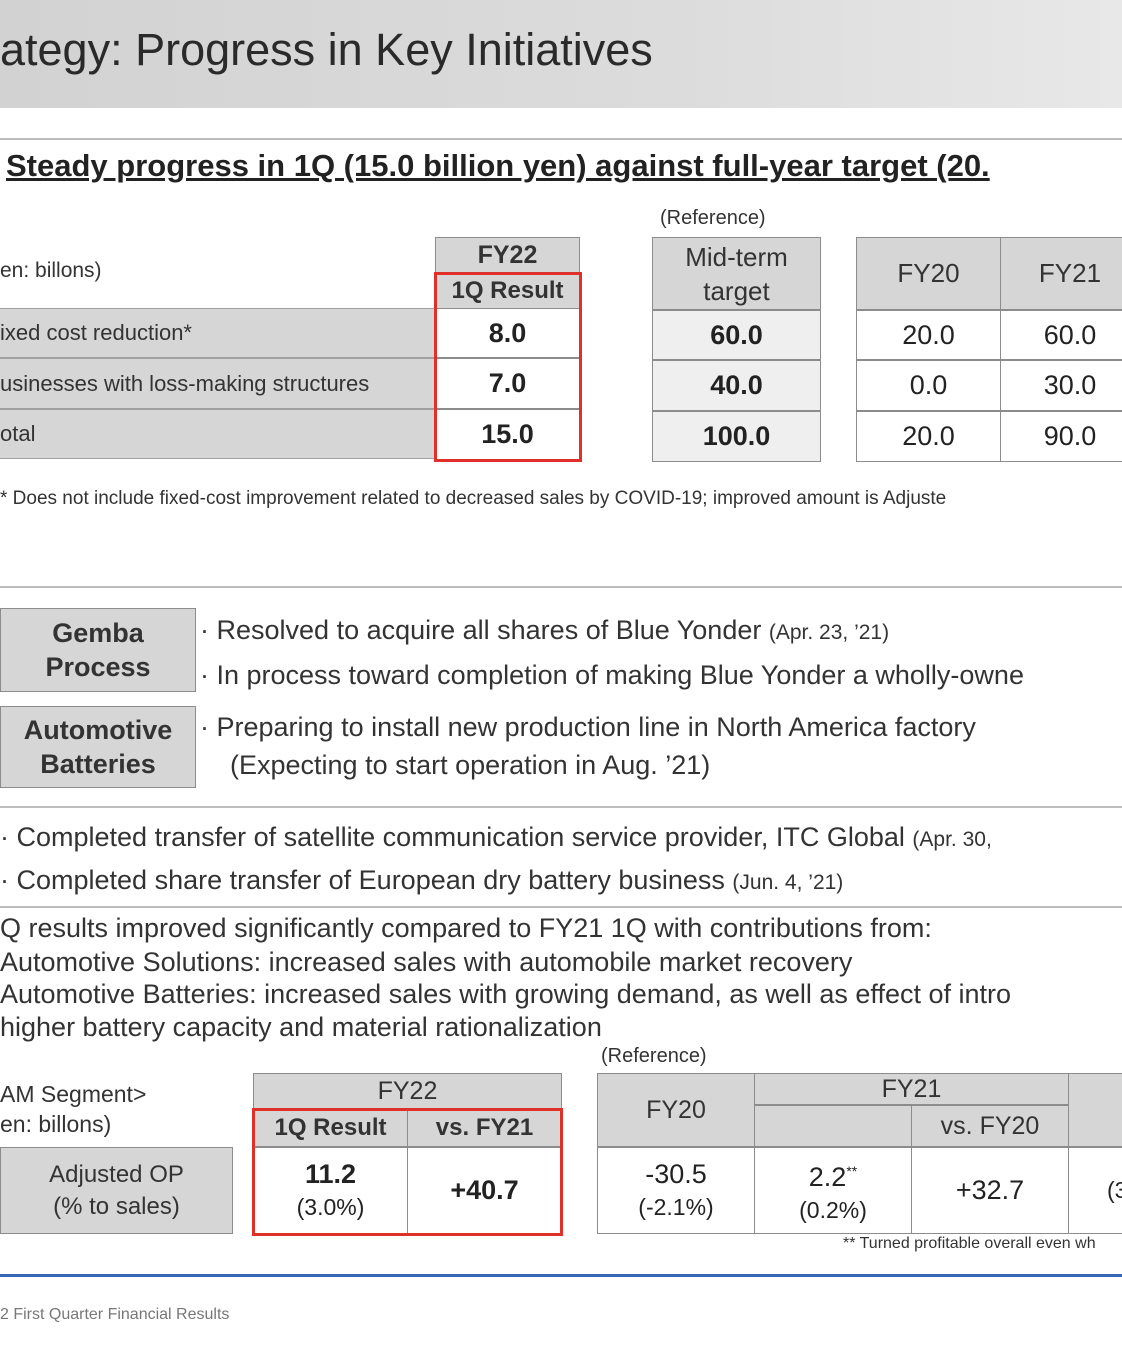 This screenshot has height=1356, width=1122. Describe the element at coordinates (218, 434) in the screenshot. I see `row-label-total: otal` at that location.